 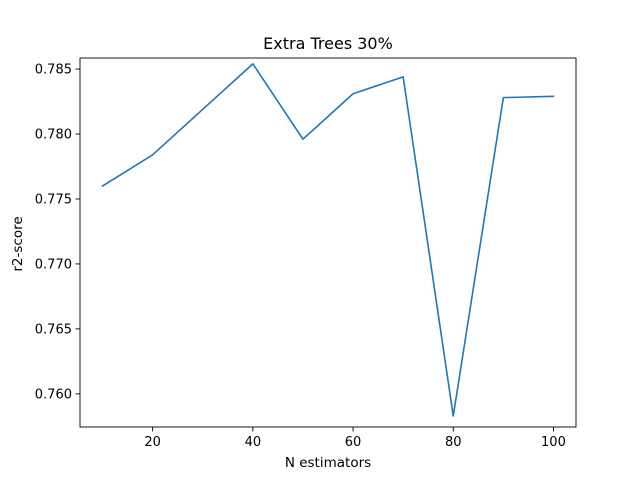 What do you see at coordinates (53, 264) in the screenshot?
I see `y-tick-label: 0.770` at bounding box center [53, 264].